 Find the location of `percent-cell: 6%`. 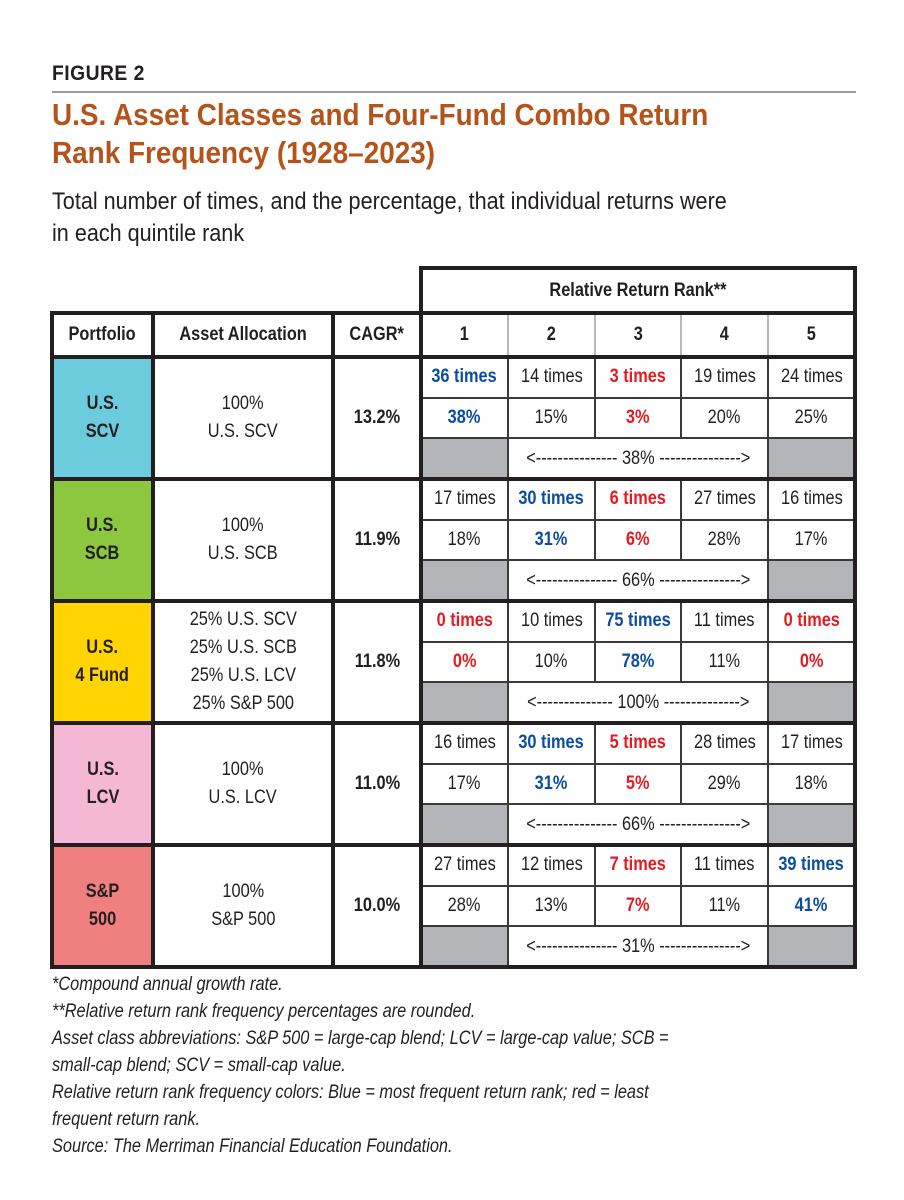

percent-cell: 6% is located at coordinates (638, 540).